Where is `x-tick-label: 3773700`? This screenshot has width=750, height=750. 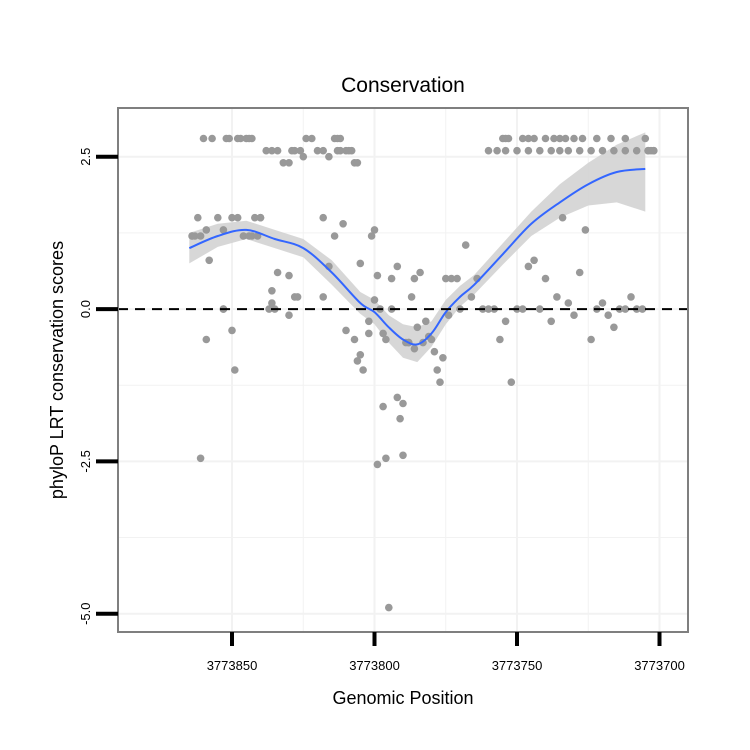
x-tick-label: 3773700 is located at coordinates (659, 665).